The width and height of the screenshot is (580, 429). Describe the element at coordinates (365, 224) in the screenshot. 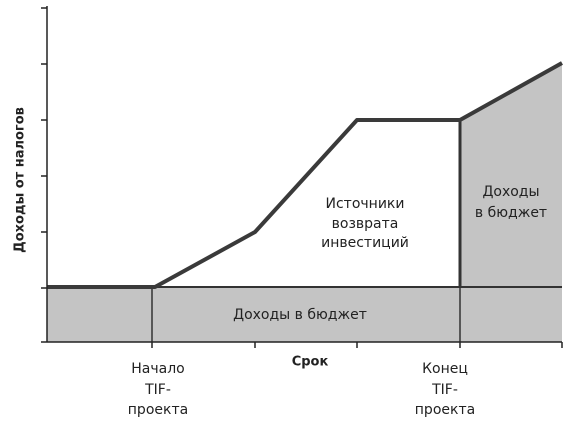

I see `region-label: возврата` at that location.